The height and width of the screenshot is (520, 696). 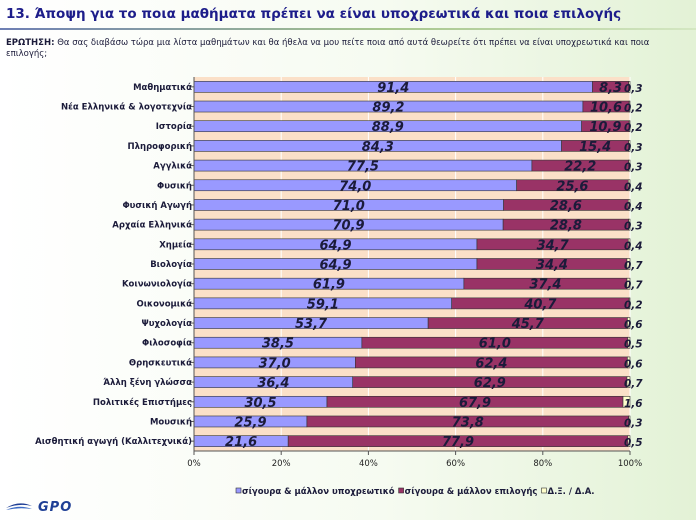 What do you see at coordinates (633, 404) in the screenshot?
I see `data-label: 1,6` at bounding box center [633, 404].